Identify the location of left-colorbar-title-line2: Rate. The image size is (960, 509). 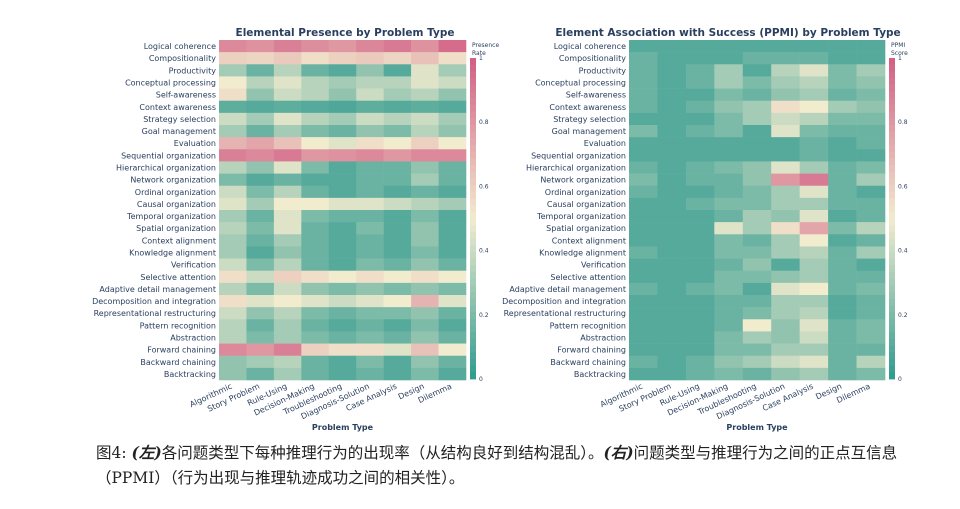
(479, 53).